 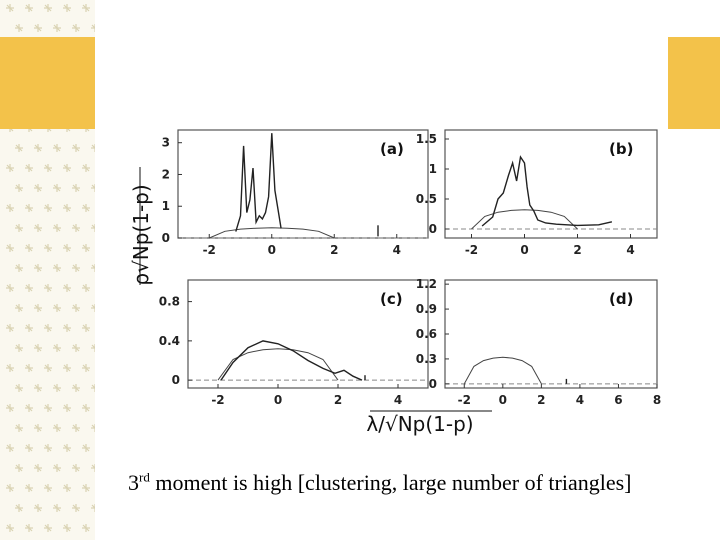 What do you see at coordinates (47, 83) in the screenshot?
I see `accent-bar-left` at bounding box center [47, 83].